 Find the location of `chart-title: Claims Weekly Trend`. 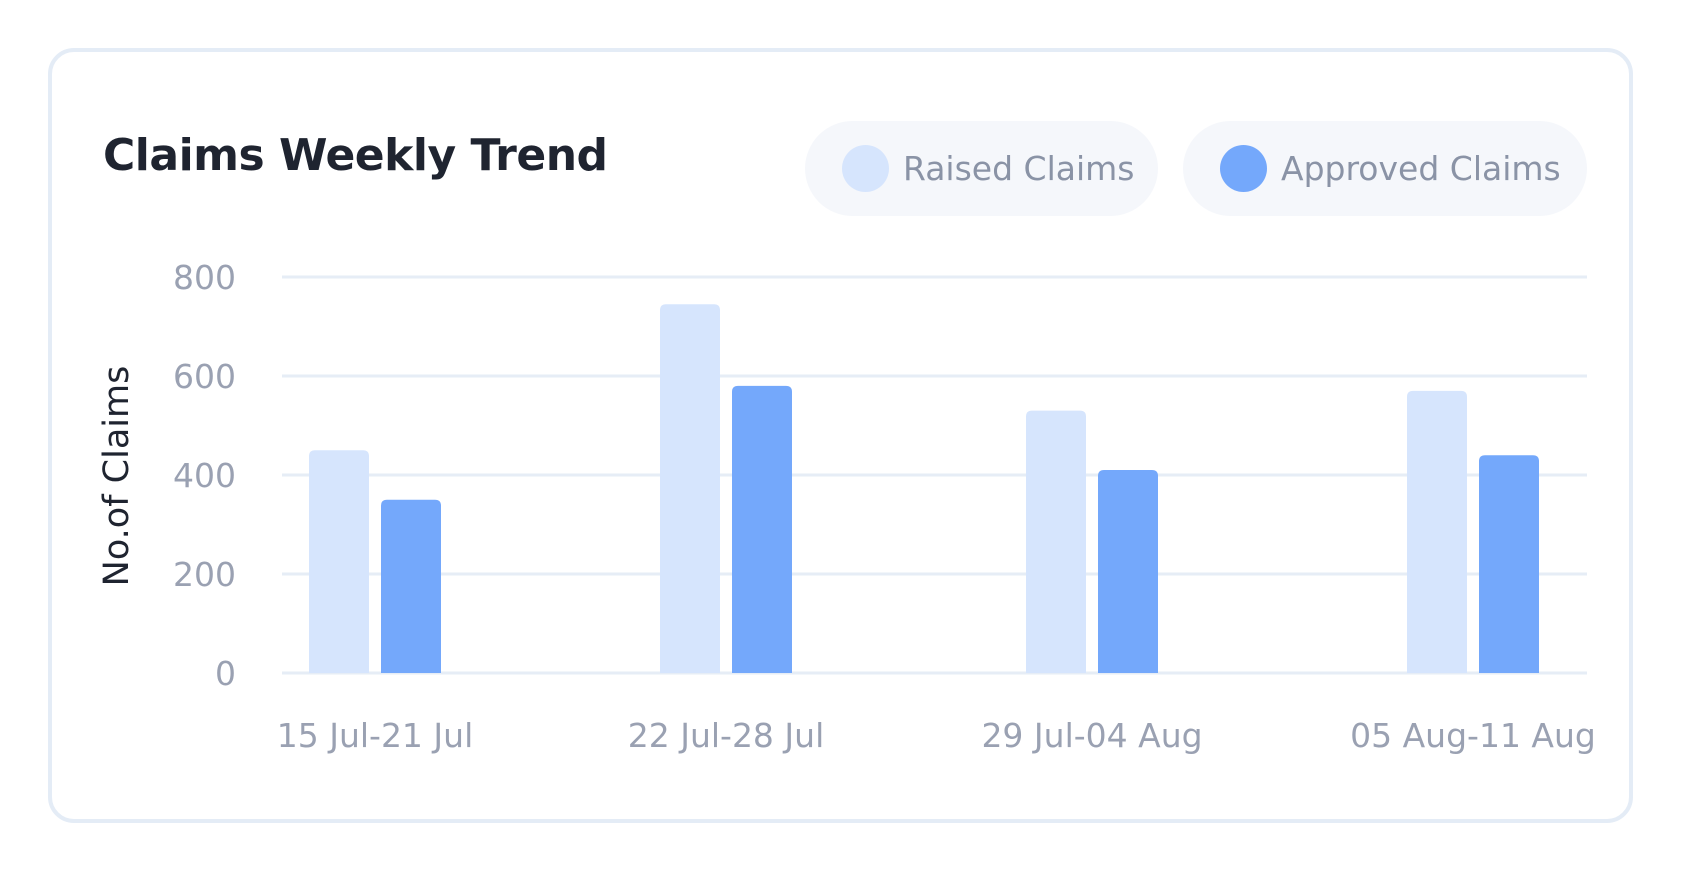

chart-title: Claims Weekly Trend is located at coordinates (355, 155).